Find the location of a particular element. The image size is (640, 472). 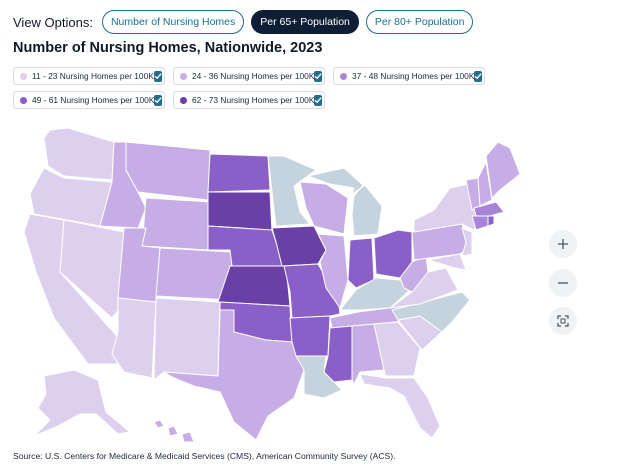

state-iowa is located at coordinates (299, 246).